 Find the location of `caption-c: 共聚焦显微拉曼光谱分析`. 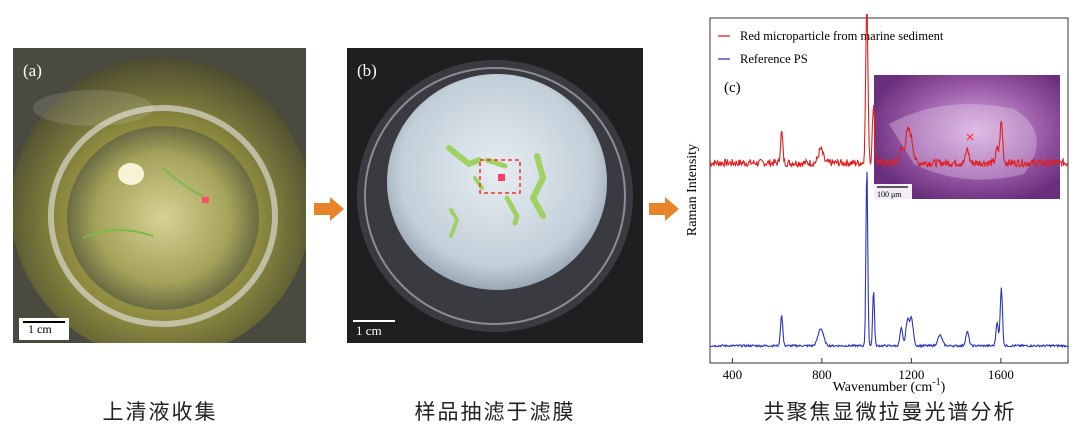

caption-c: 共聚焦显微拉曼光谱分析 is located at coordinates (890, 412).